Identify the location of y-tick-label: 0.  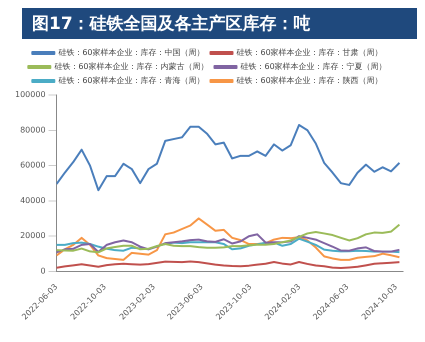
(43, 271).